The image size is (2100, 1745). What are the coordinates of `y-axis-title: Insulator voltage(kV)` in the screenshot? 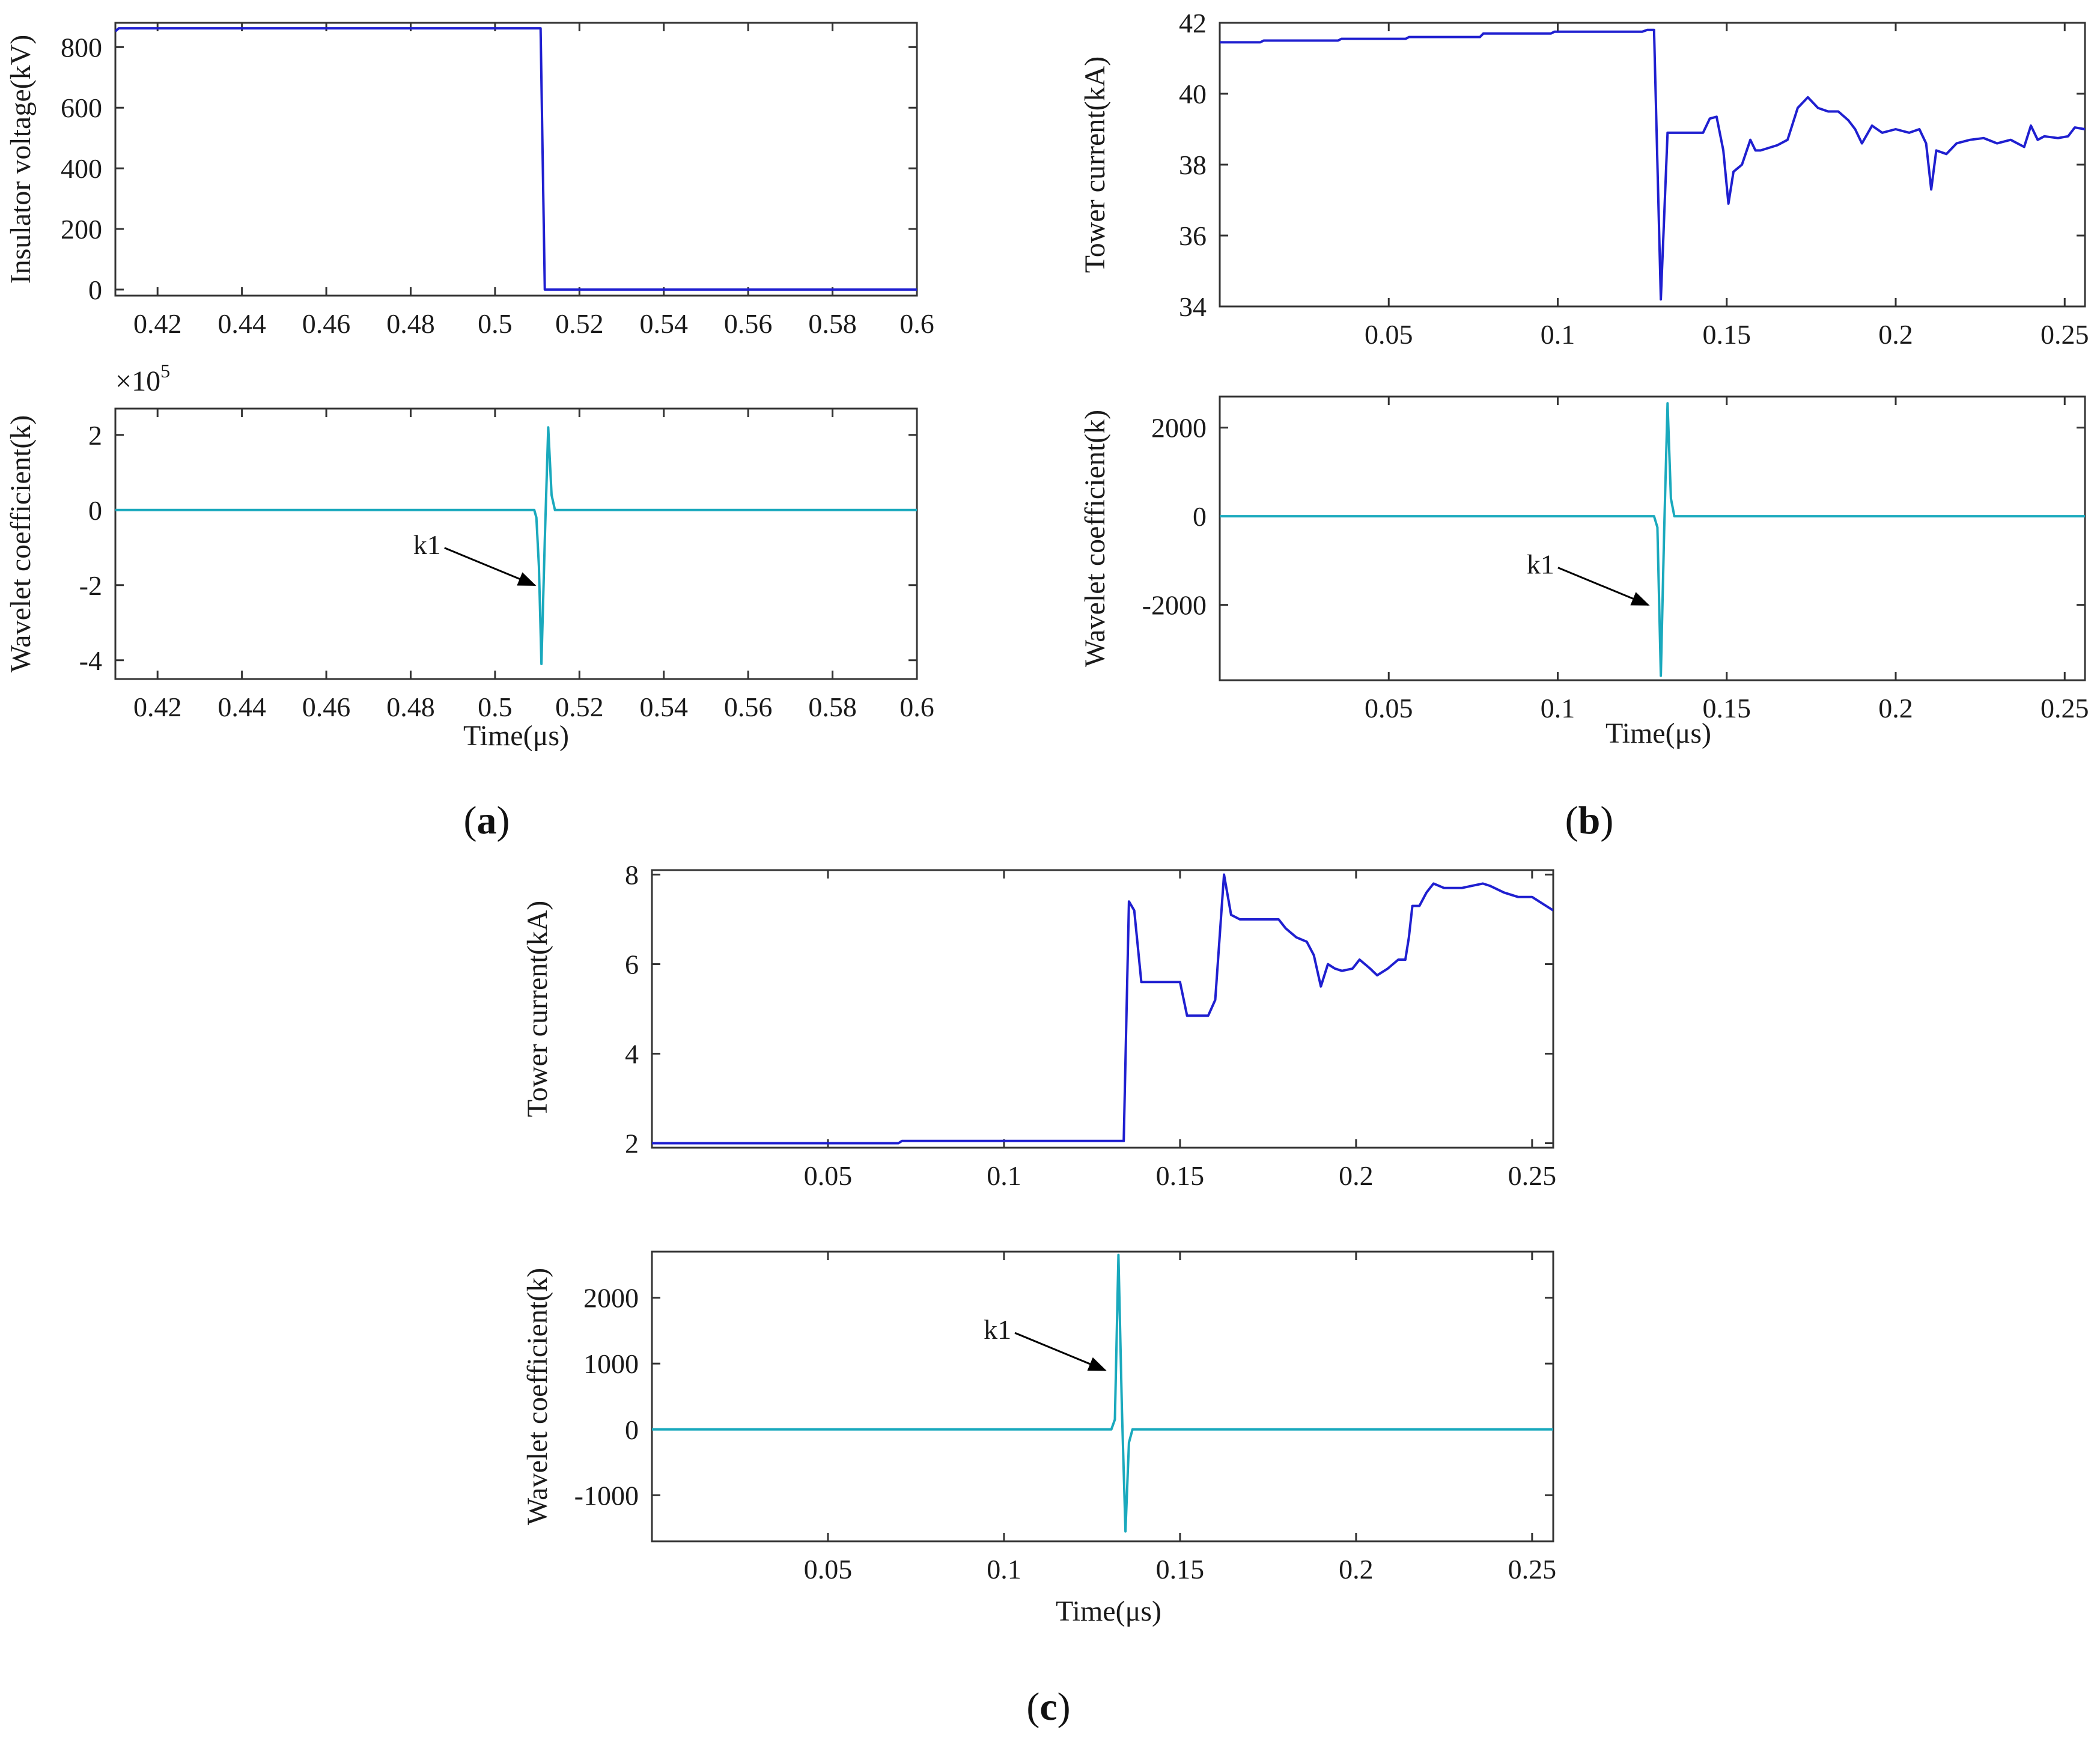 It's located at (21, 159).